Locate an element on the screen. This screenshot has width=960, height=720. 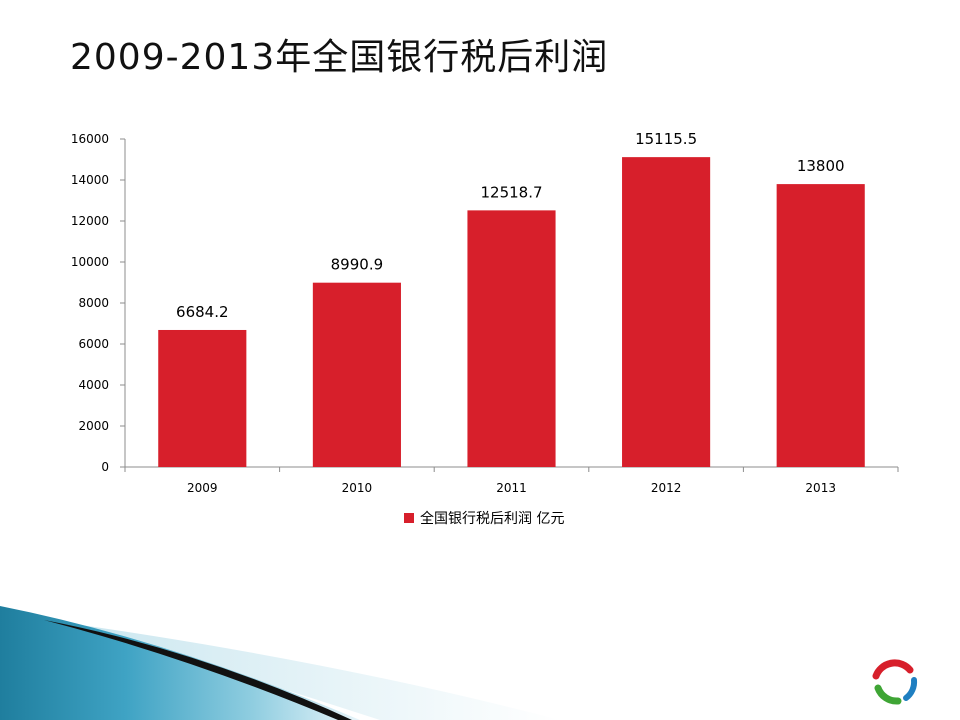
x-tick-label: 2013 is located at coordinates (820, 488).